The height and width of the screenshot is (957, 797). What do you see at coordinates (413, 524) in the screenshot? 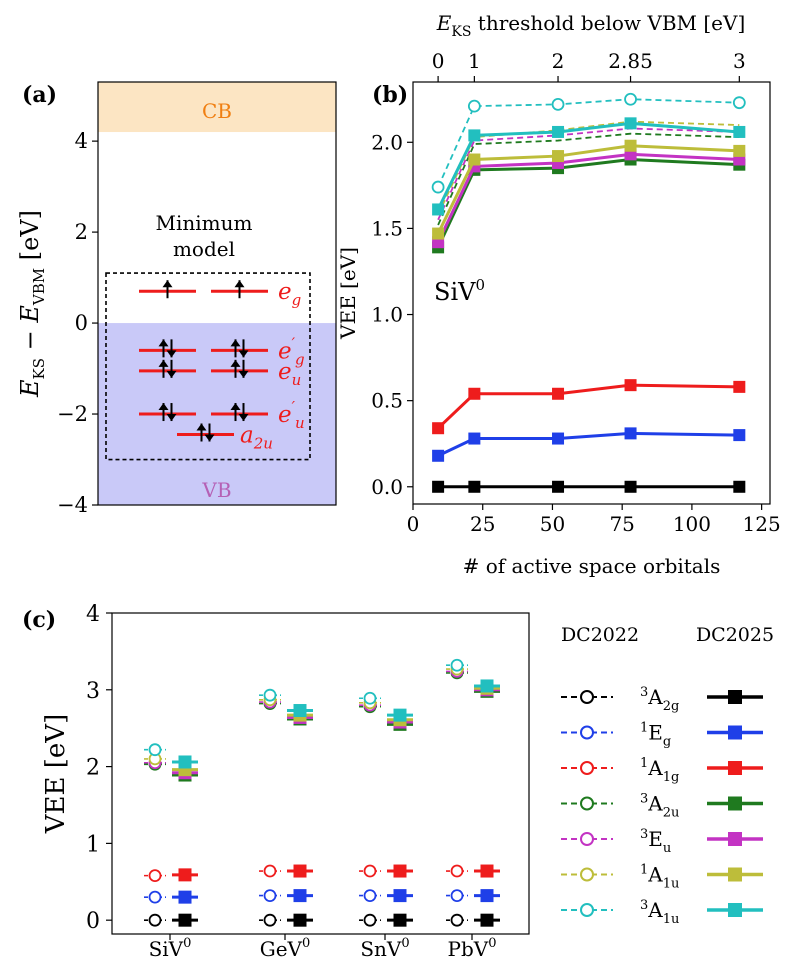
I see `x-tick-label: 0` at bounding box center [413, 524].